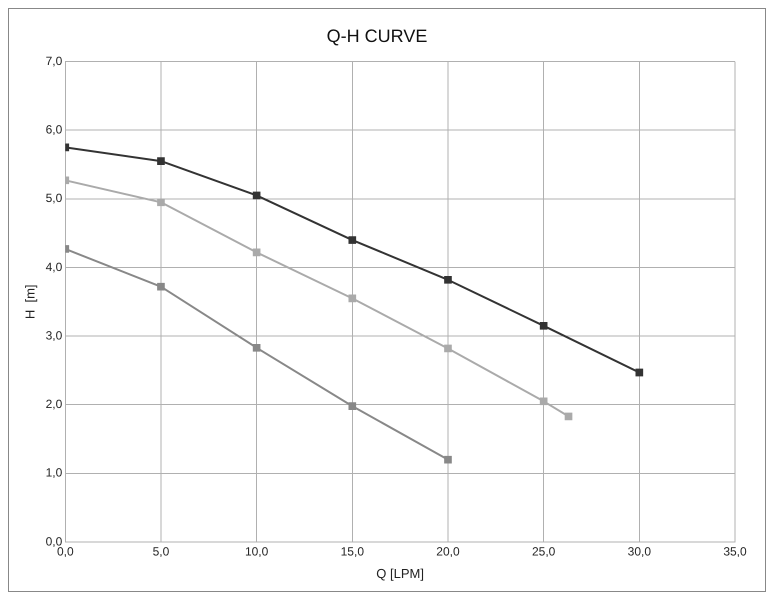 The image size is (774, 600). I want to click on y-tick-label: 3,0, so click(54, 335).